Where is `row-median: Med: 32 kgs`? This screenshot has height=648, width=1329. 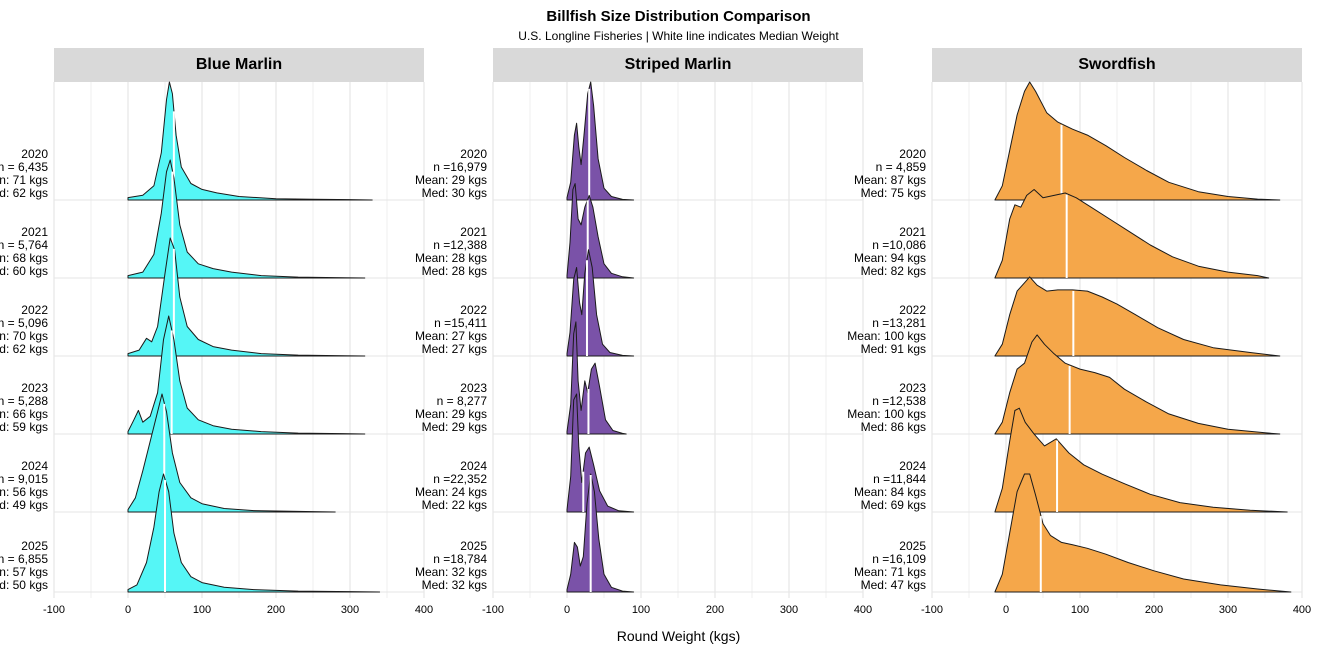
row-median: Med: 32 kgs is located at coordinates (454, 585).